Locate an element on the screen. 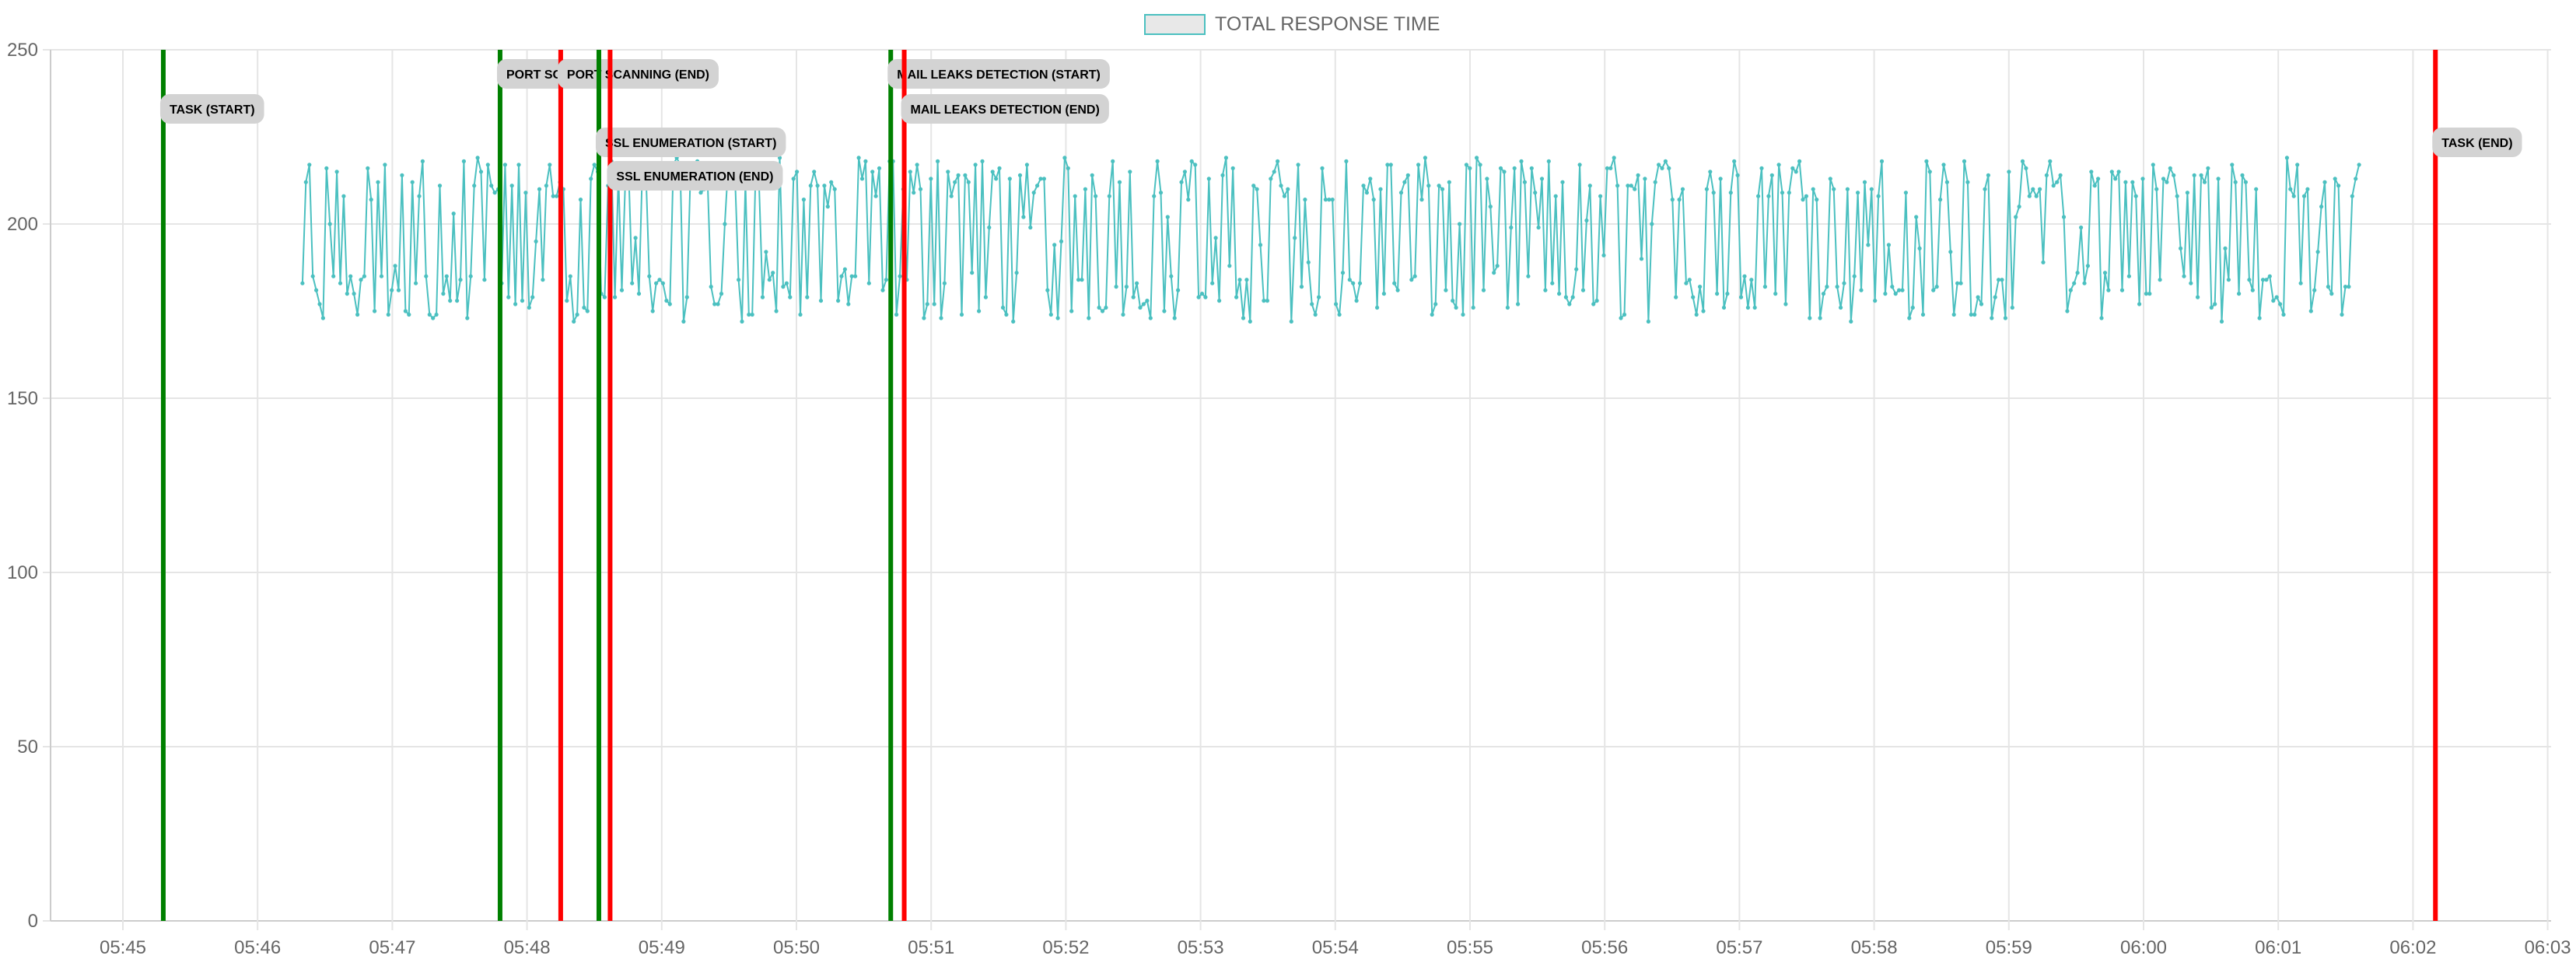 The image size is (2576, 966). event-marker-mail-leaks-detection-end: MAIL LEAKS DETECTION (END) is located at coordinates (1005, 486).